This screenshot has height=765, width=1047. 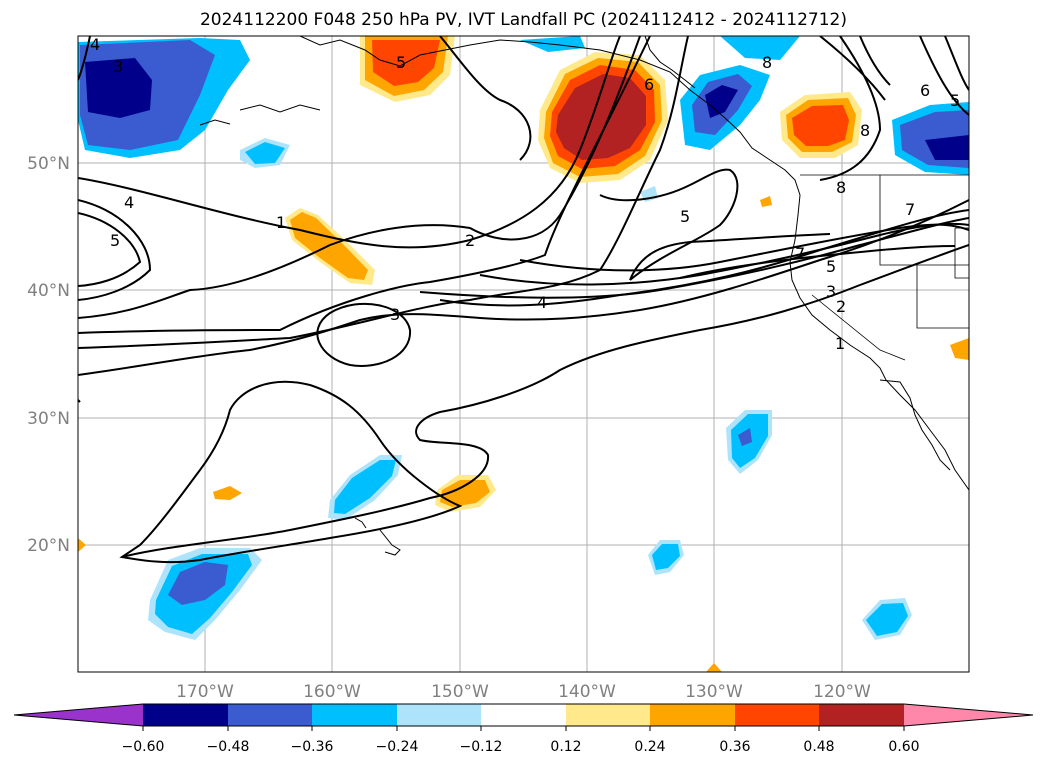 I want to click on colorbar-tick-label: −0.24, so click(x=397, y=747).